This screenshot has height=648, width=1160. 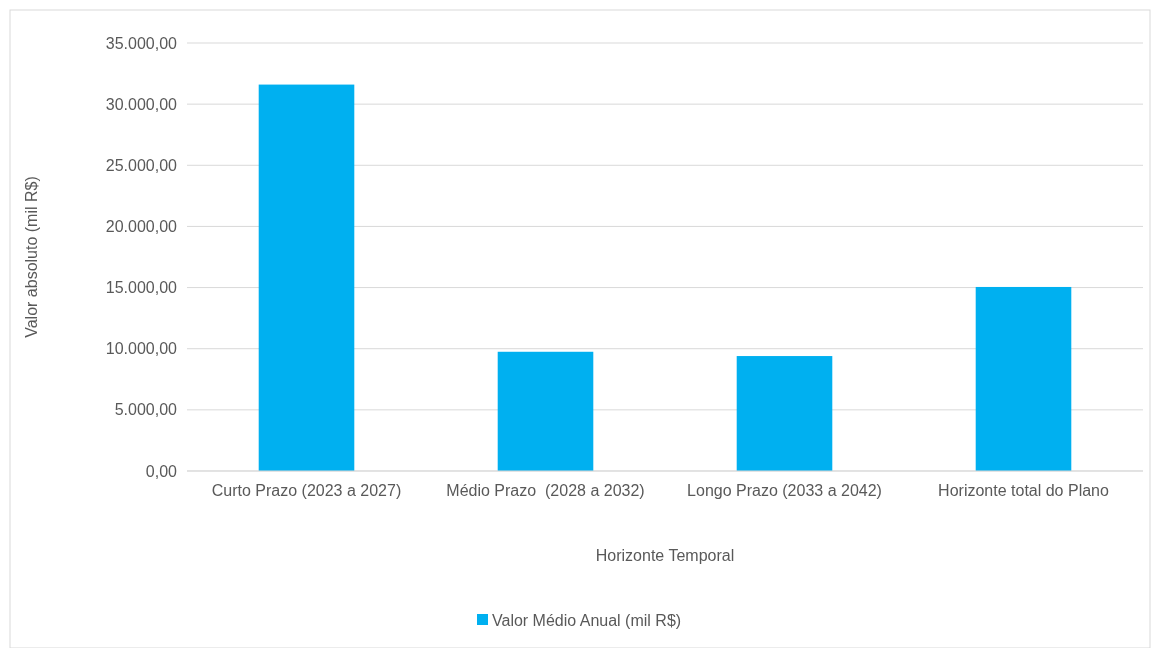 What do you see at coordinates (141, 43) in the screenshot?
I see `y-tick-label: 35.000,00` at bounding box center [141, 43].